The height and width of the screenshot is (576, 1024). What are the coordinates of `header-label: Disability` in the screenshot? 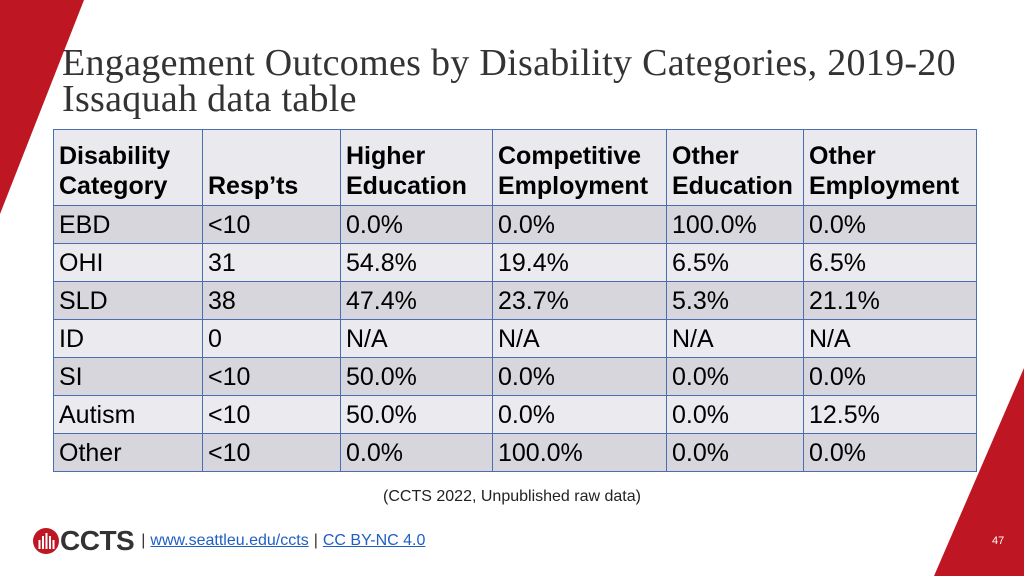 It's located at (115, 156).